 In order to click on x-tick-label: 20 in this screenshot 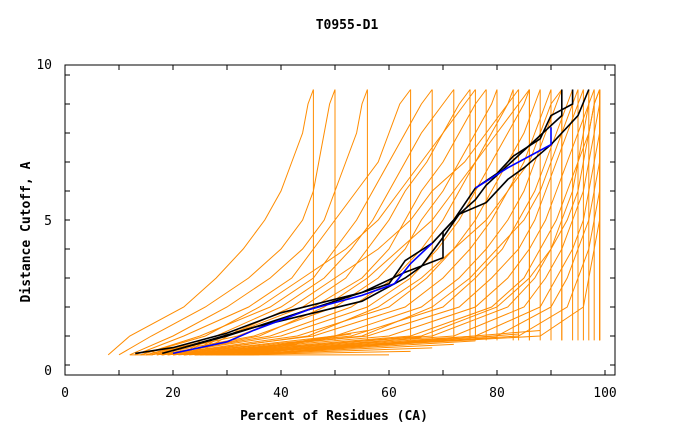, I will do `click(173, 393)`.